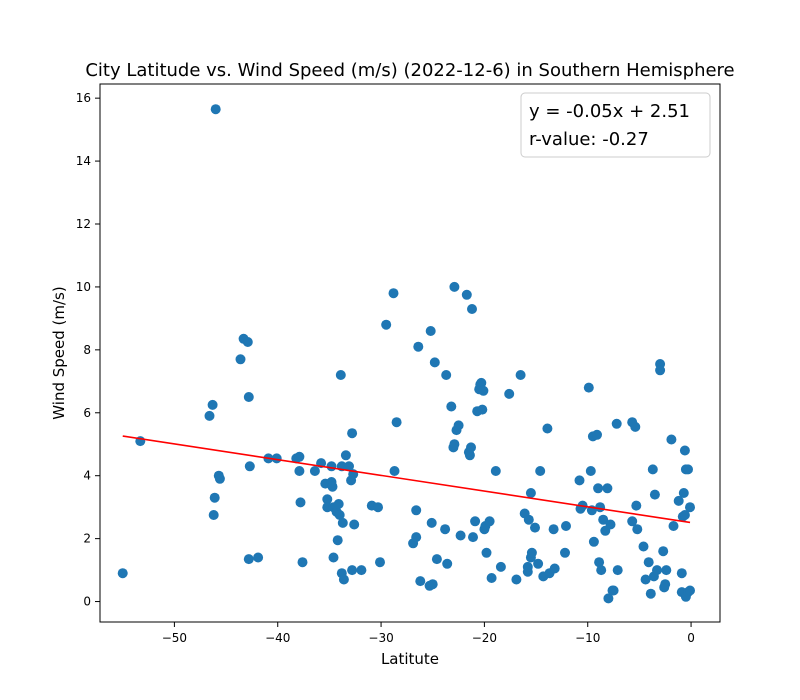 The height and width of the screenshot is (700, 800). Describe the element at coordinates (83, 161) in the screenshot. I see `y-tick-label: 14` at that location.